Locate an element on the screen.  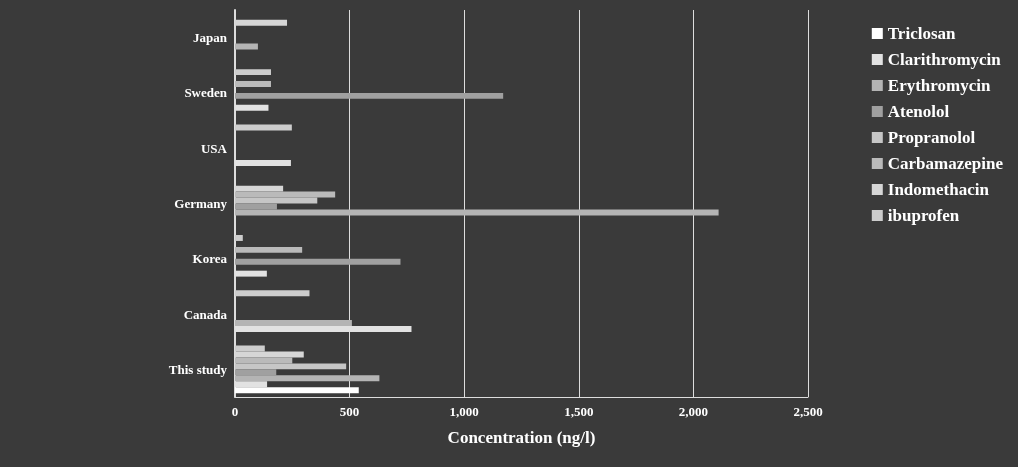
y-tick-label: This study is located at coordinates (198, 369).